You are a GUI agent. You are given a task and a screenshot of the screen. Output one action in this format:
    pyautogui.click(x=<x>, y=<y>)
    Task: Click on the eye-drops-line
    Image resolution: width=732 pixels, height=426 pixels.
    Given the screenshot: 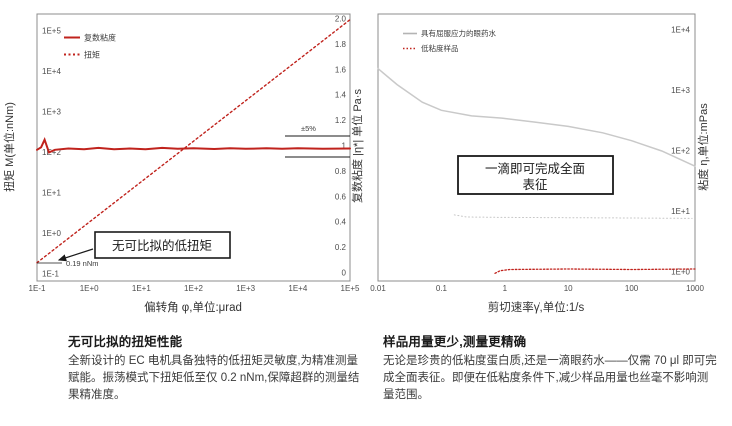 What is the action you would take?
    pyautogui.click(x=536, y=117)
    